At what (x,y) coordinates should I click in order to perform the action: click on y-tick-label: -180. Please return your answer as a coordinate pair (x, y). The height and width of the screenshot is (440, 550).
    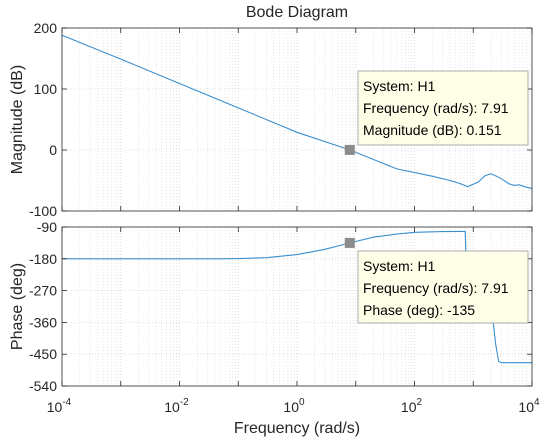
    Looking at the image, I should click on (43, 259).